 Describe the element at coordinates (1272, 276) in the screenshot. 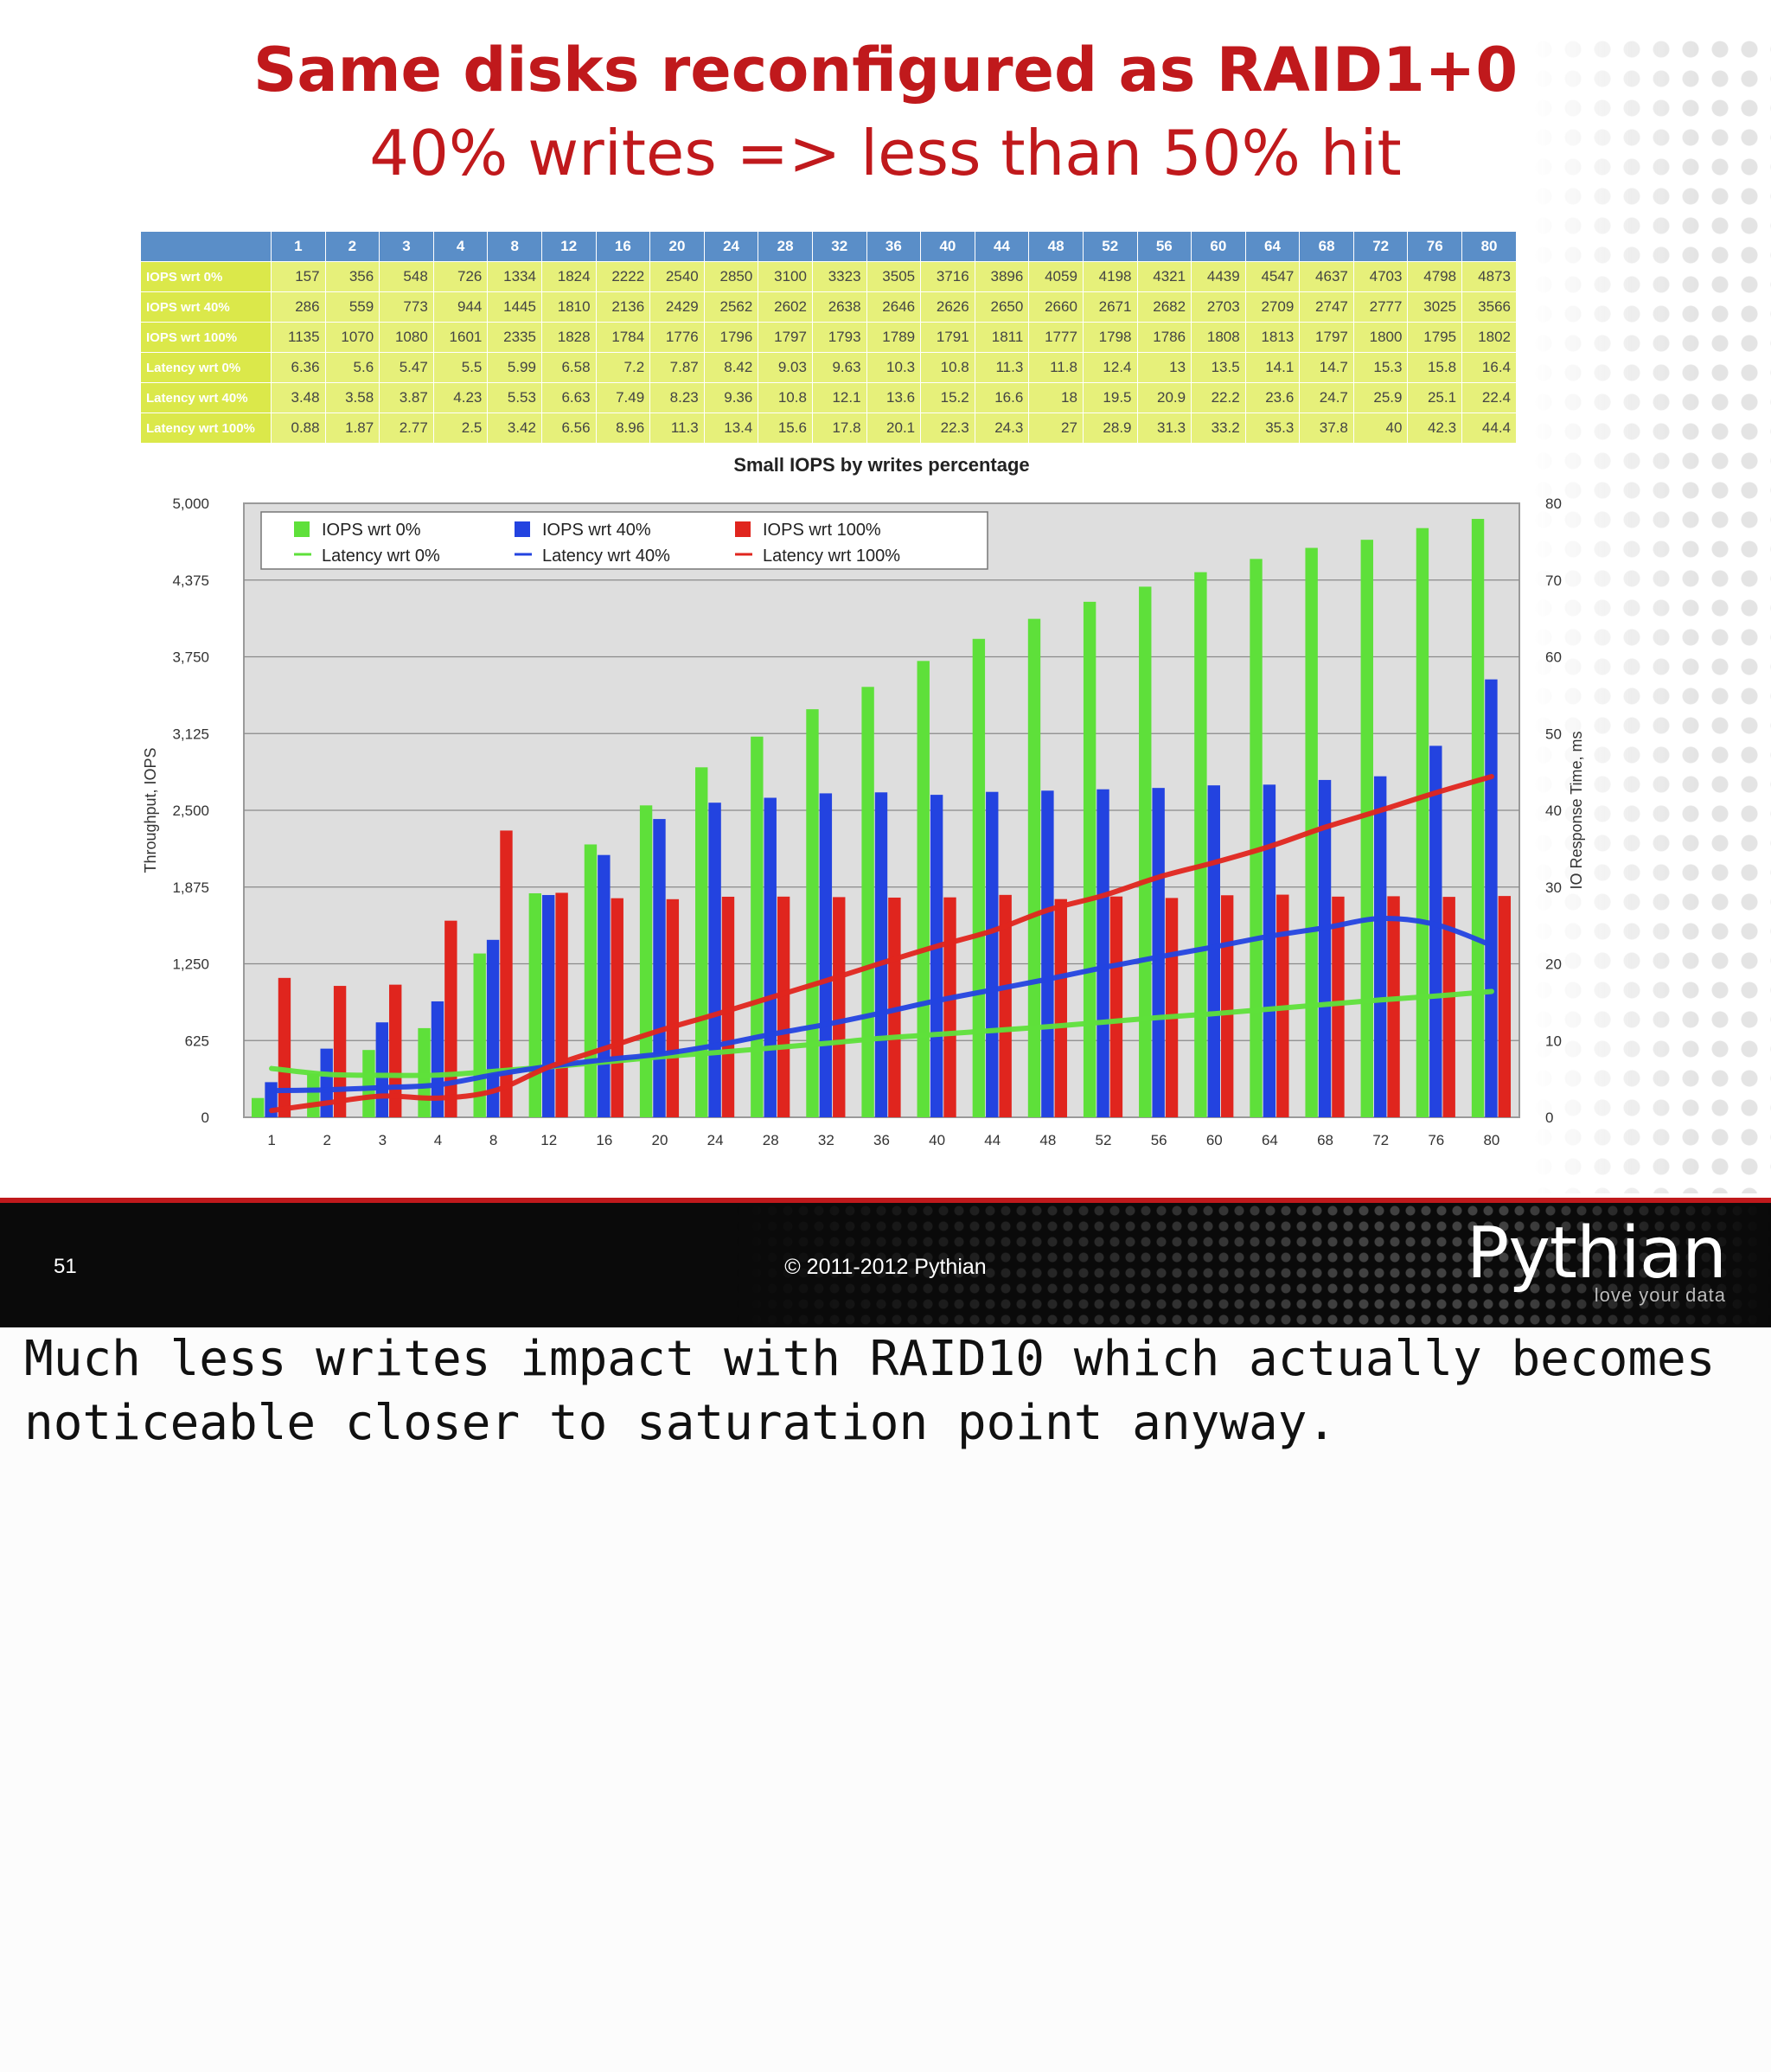

I see `table-cell: 4547` at that location.